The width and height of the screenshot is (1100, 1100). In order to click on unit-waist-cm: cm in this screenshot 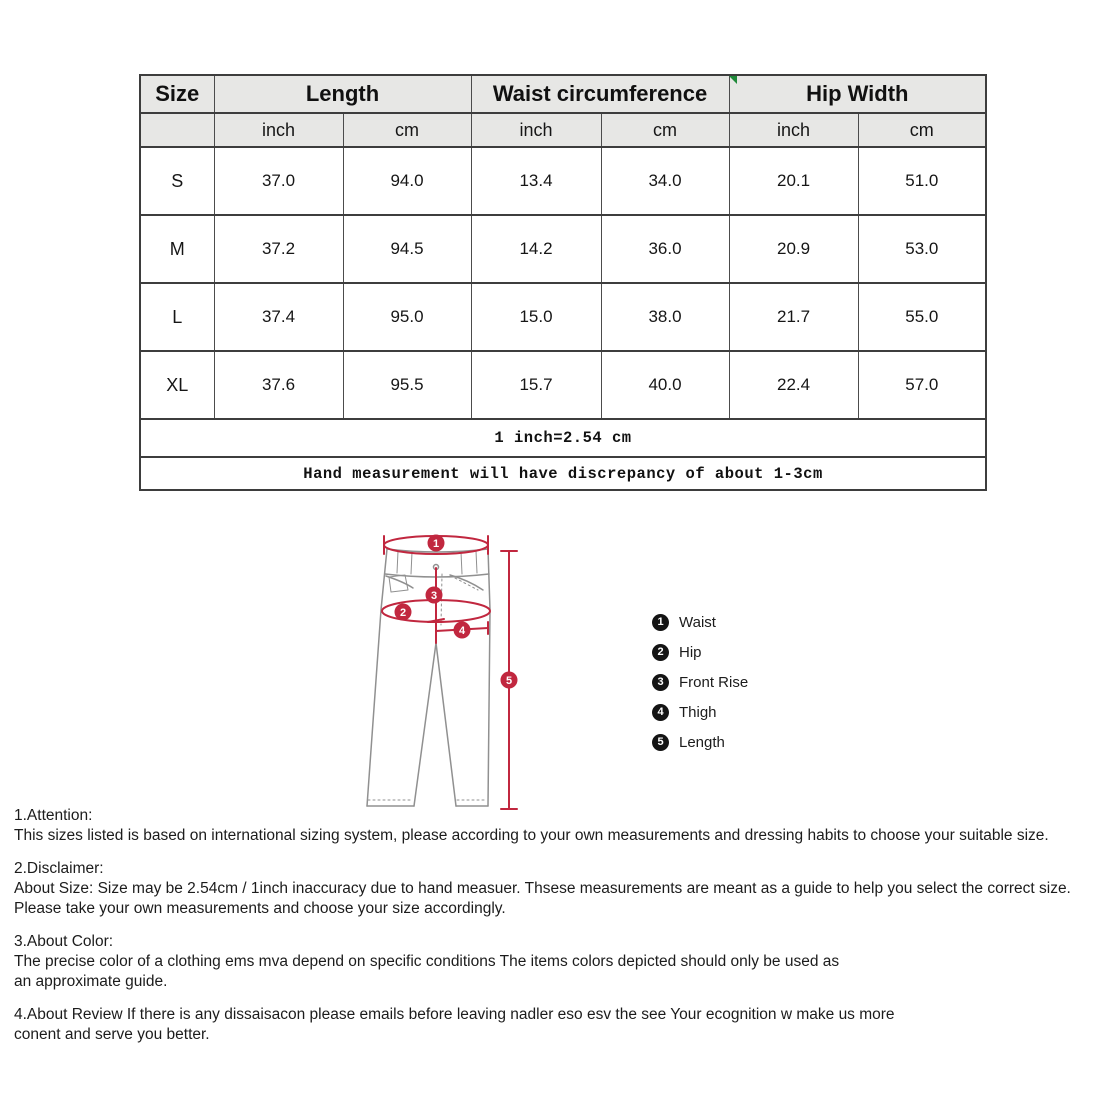, I will do `click(665, 130)`.